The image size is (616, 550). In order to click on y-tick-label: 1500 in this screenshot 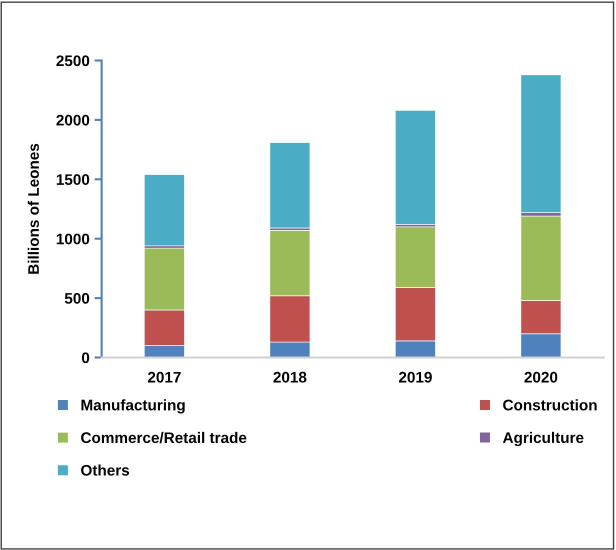, I will do `click(73, 179)`.